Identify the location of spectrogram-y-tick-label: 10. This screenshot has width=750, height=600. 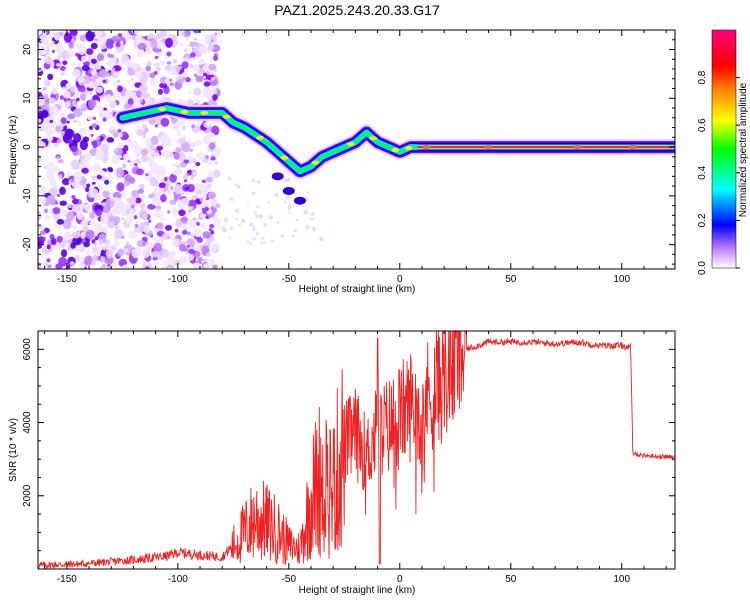
(27, 98).